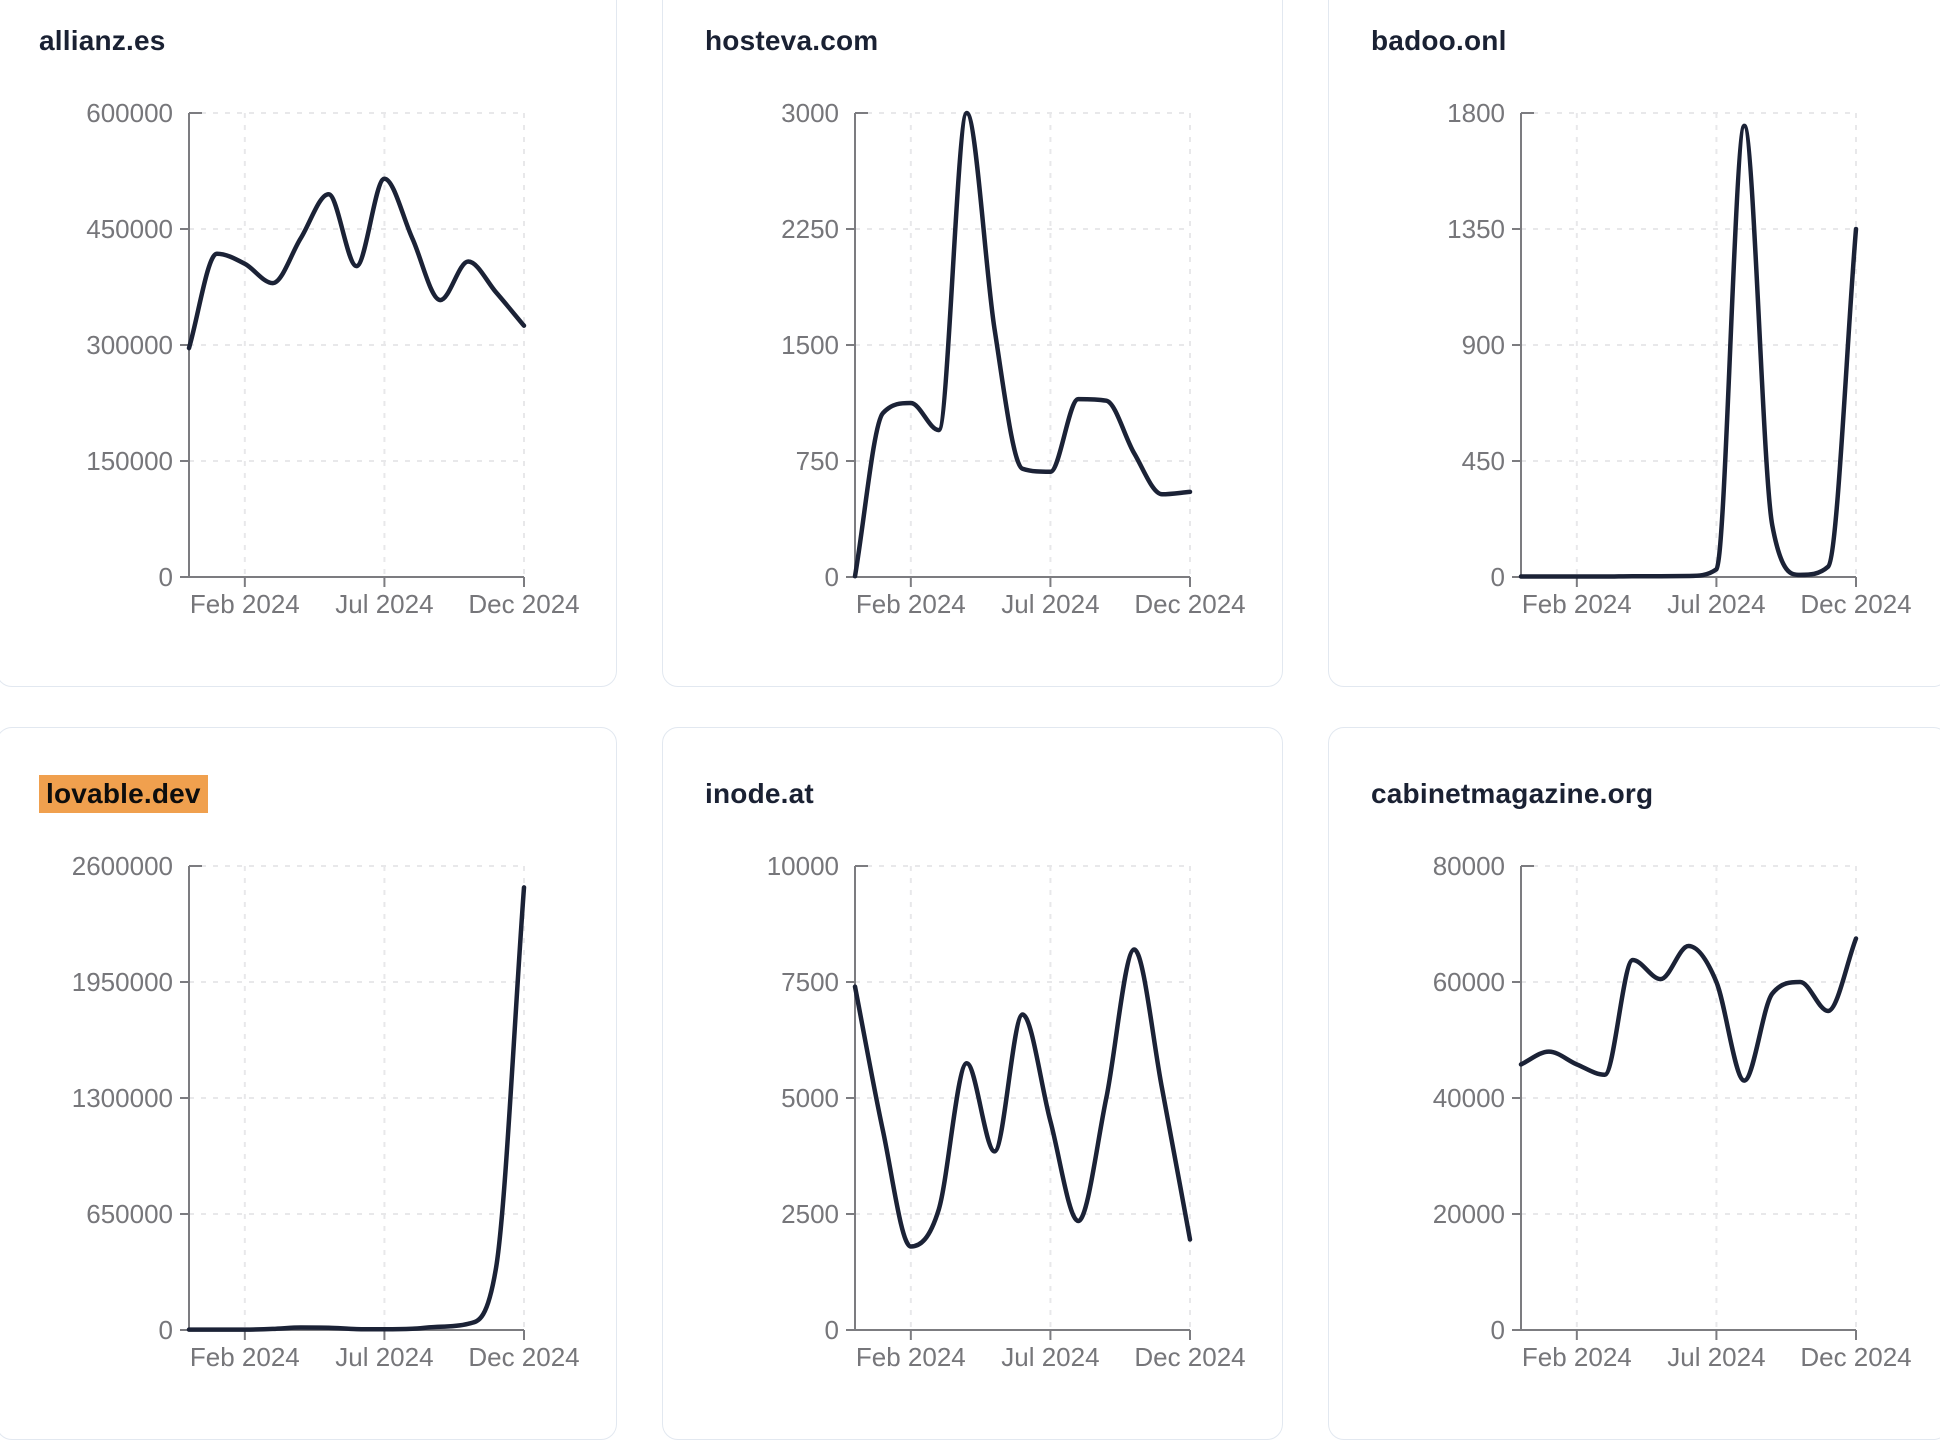  What do you see at coordinates (129, 113) in the screenshot?
I see `svg-text: 600000` at bounding box center [129, 113].